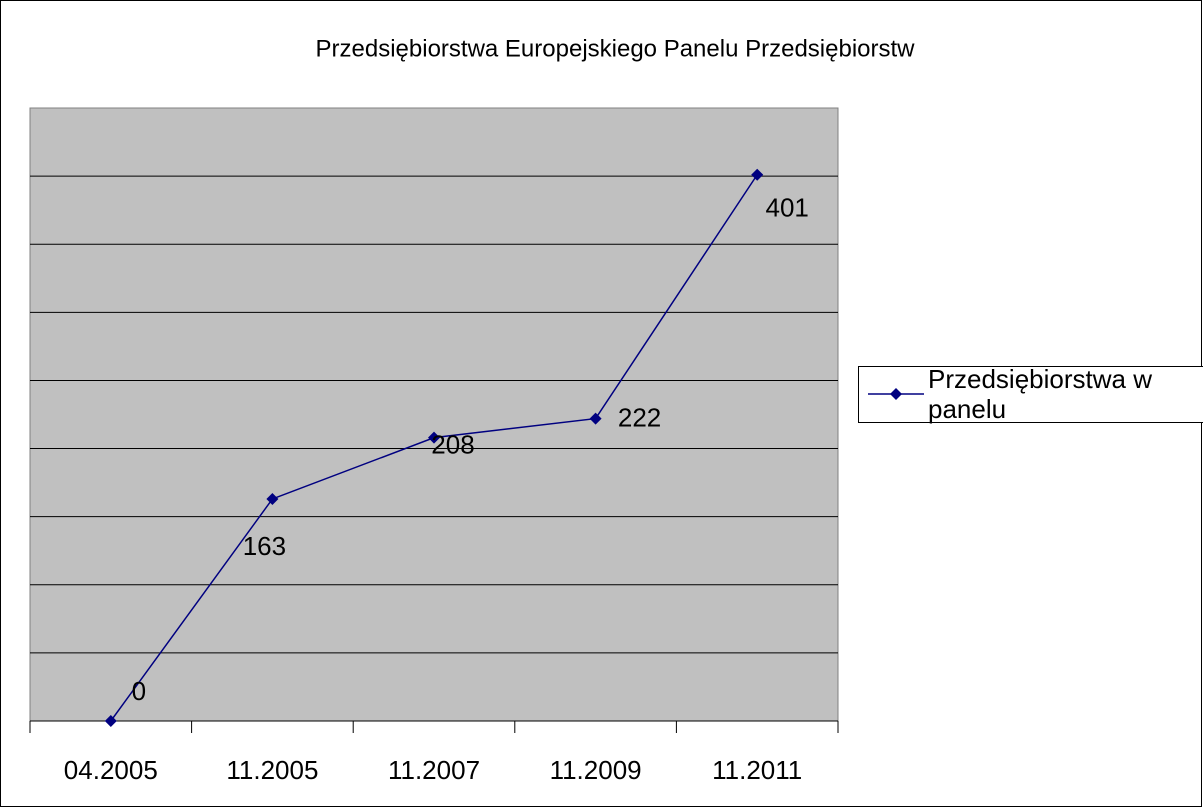  What do you see at coordinates (111, 770) in the screenshot?
I see `x-tick-label: 04.2005` at bounding box center [111, 770].